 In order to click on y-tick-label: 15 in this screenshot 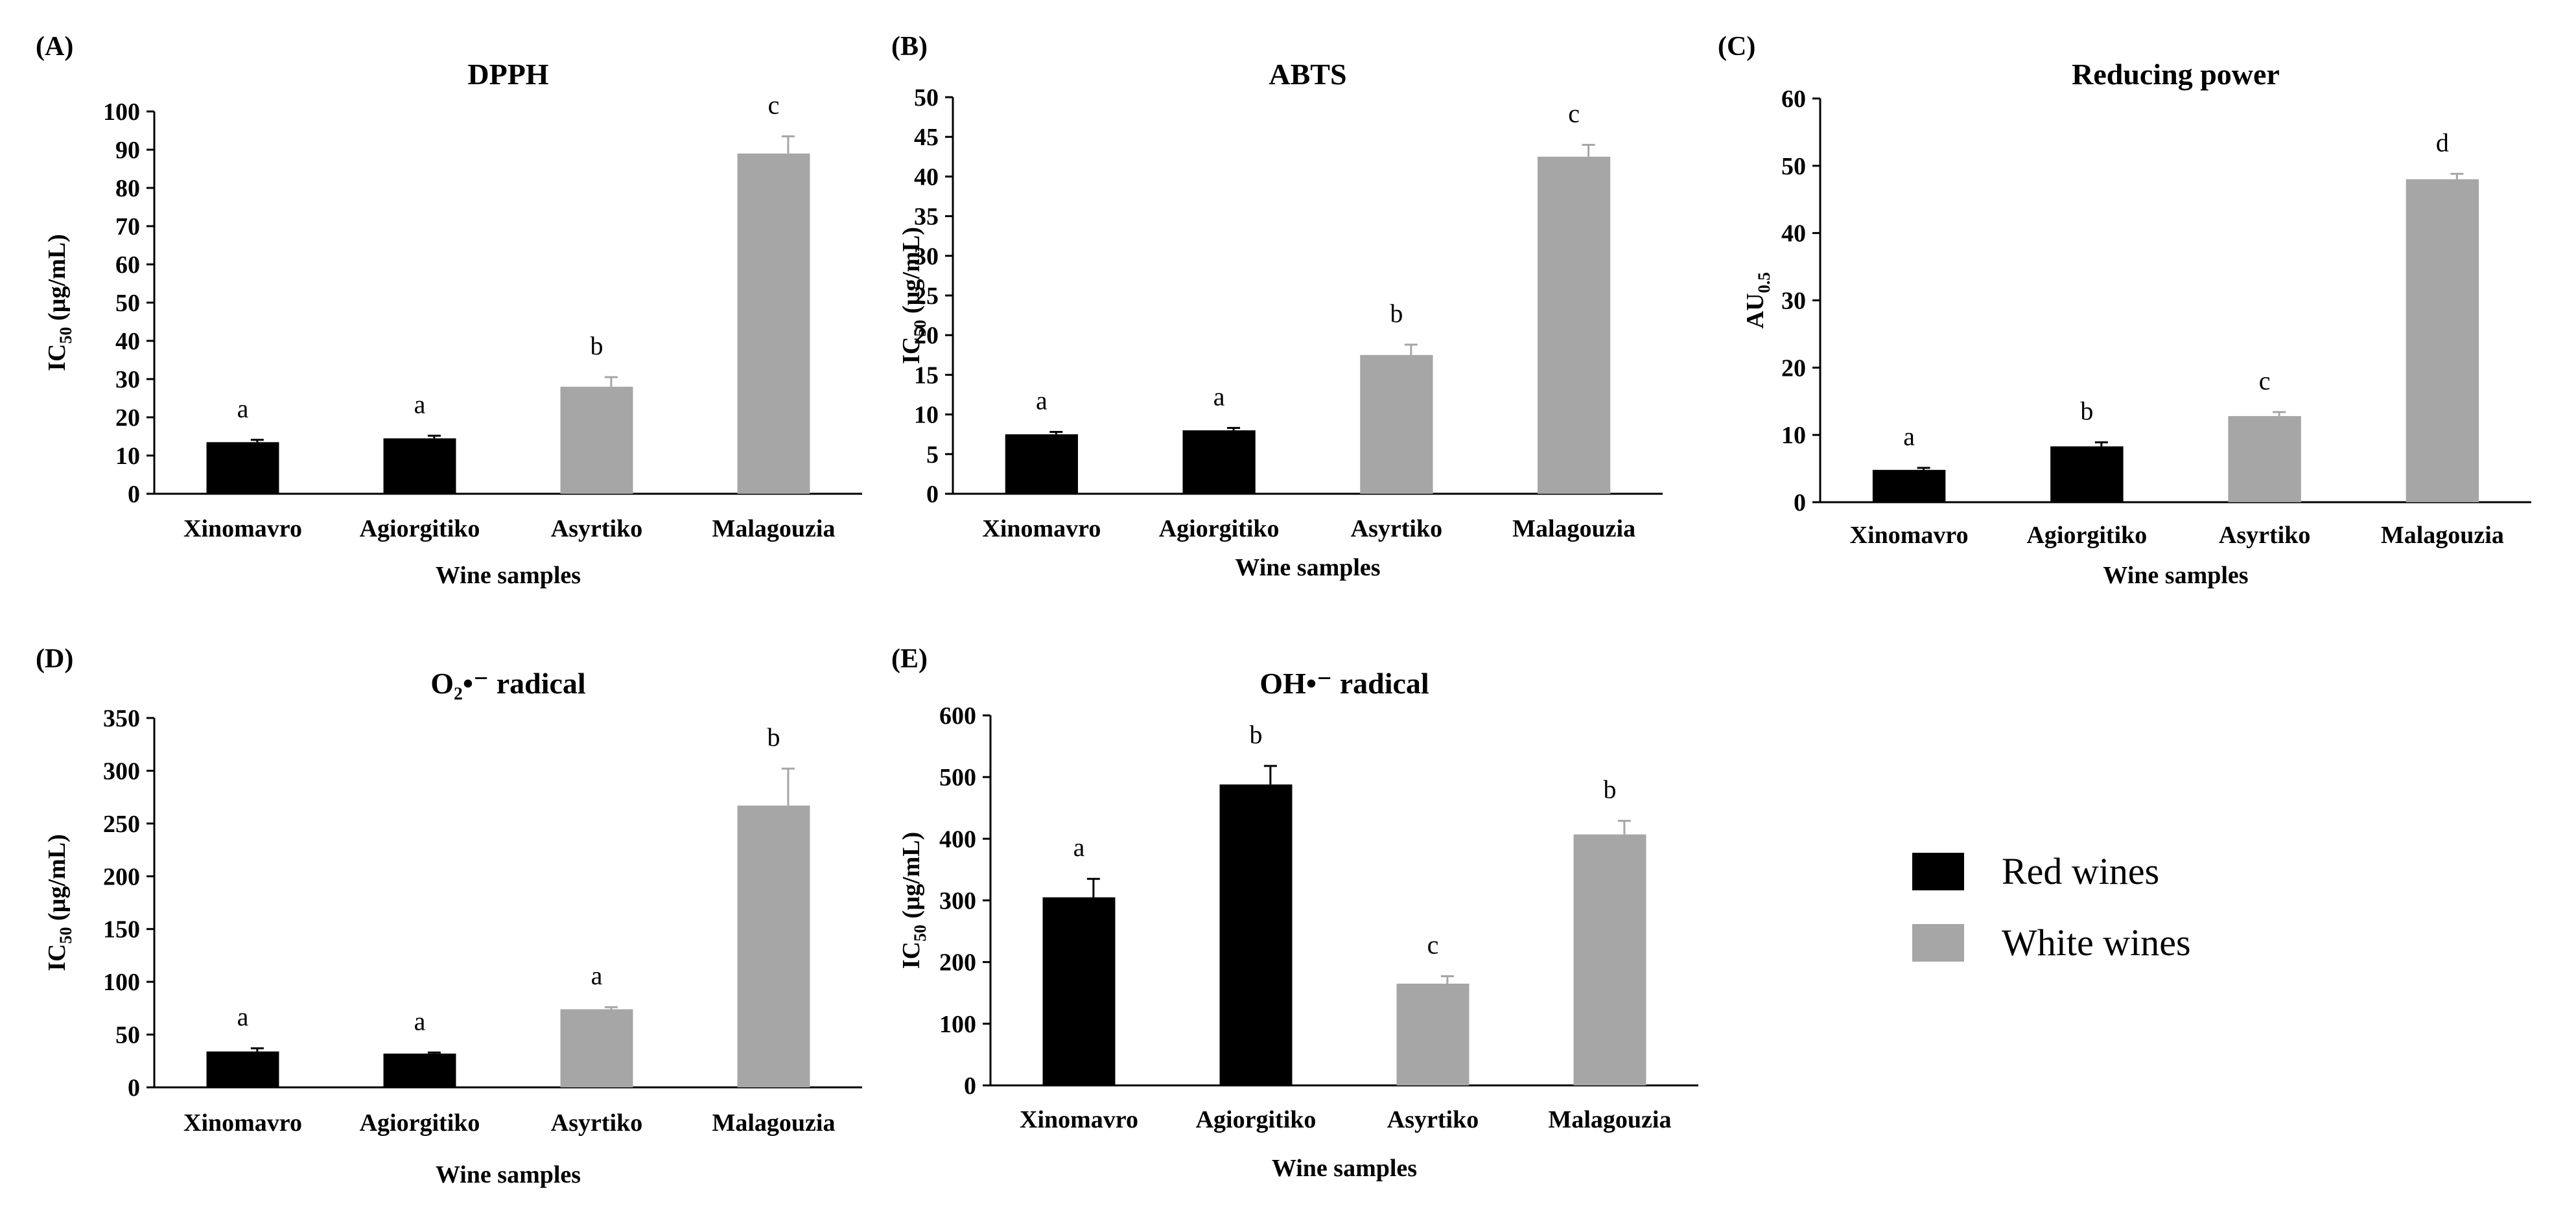, I will do `click(926, 375)`.